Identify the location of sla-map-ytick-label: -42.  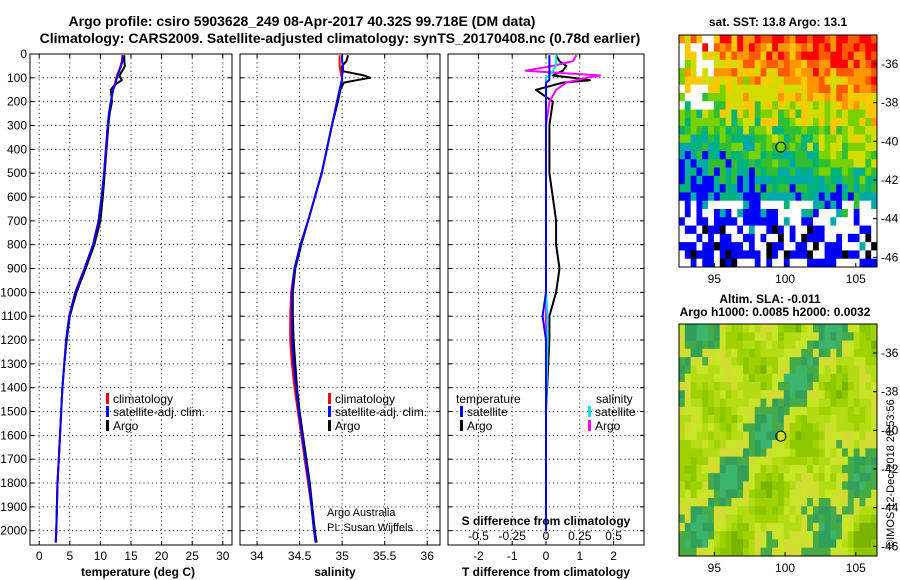
(890, 469).